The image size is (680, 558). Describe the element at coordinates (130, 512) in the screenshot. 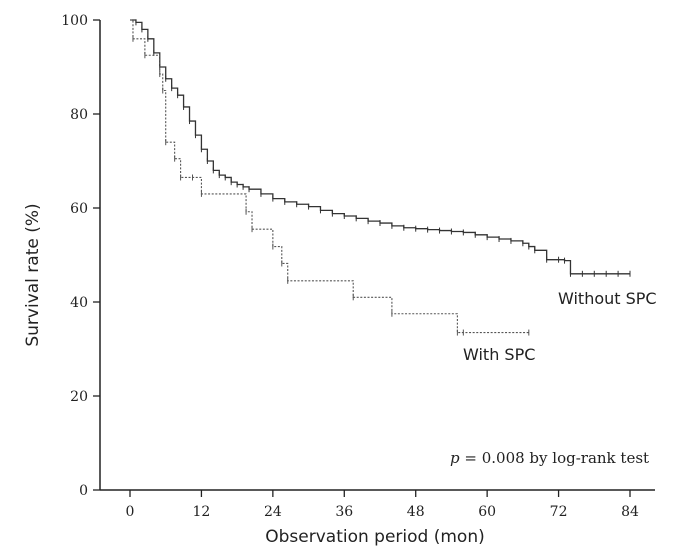

I see `x-tick-label: 0` at that location.